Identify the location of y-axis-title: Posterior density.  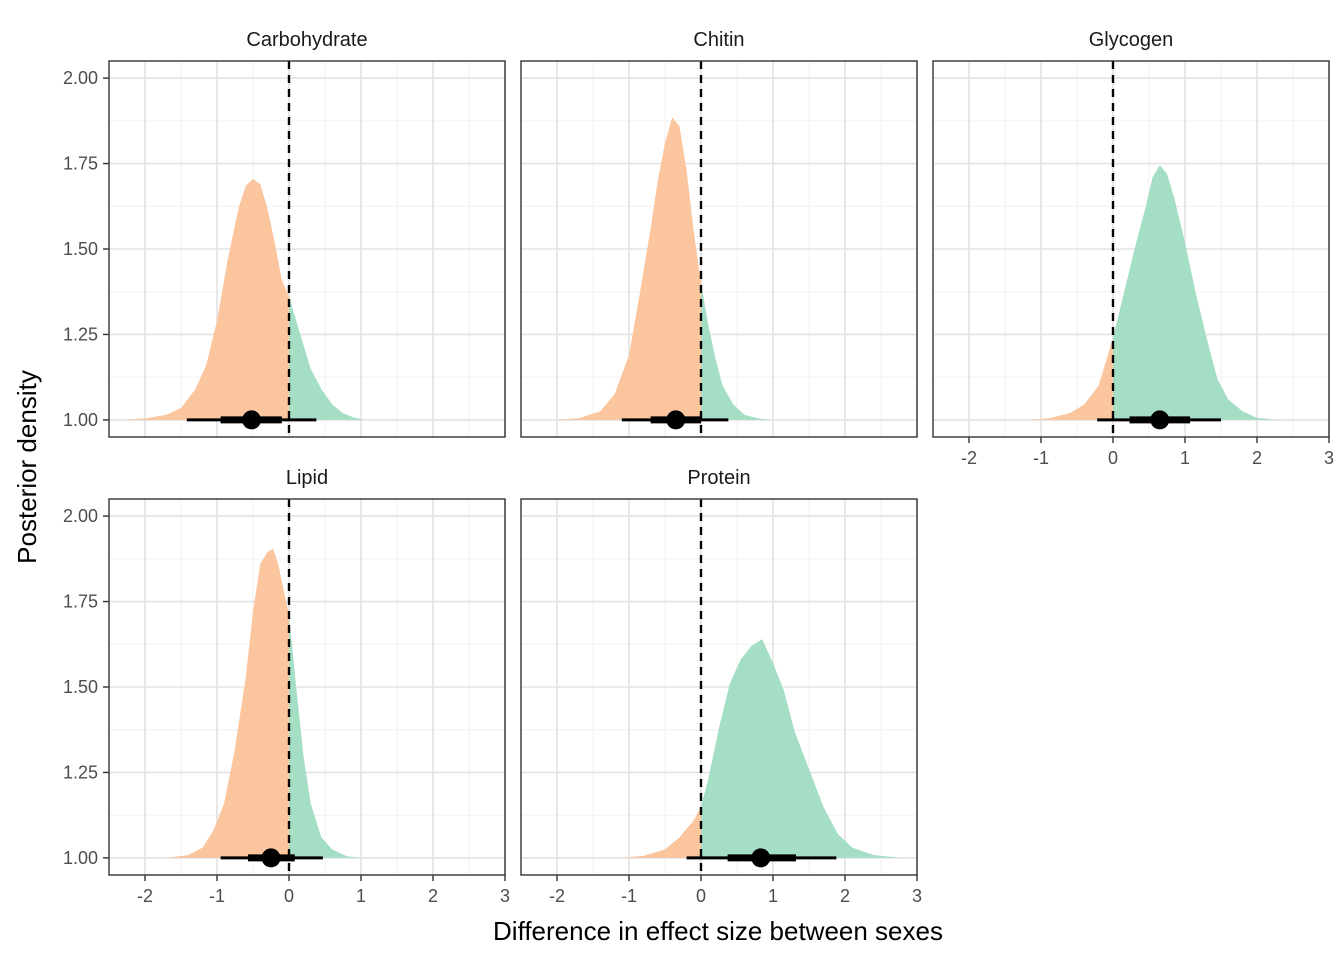
(27, 467).